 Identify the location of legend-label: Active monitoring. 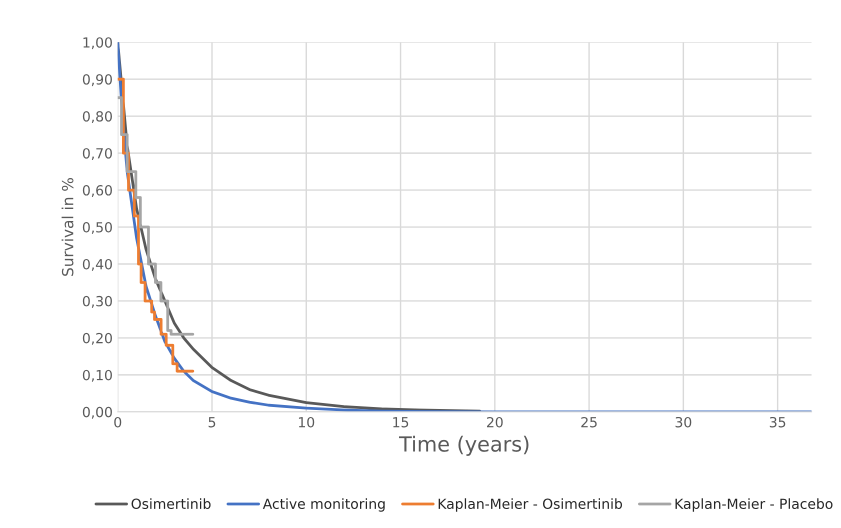
(323, 505).